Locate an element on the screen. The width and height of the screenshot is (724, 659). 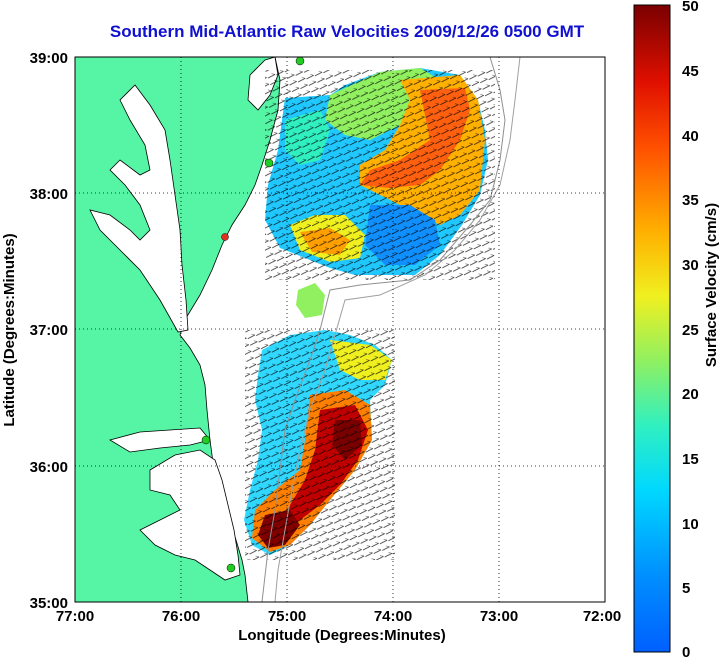
colorbar-tick-labels: 50 45 40 35 30 25 20 15 10 5 0 is located at coordinates (690, 329).